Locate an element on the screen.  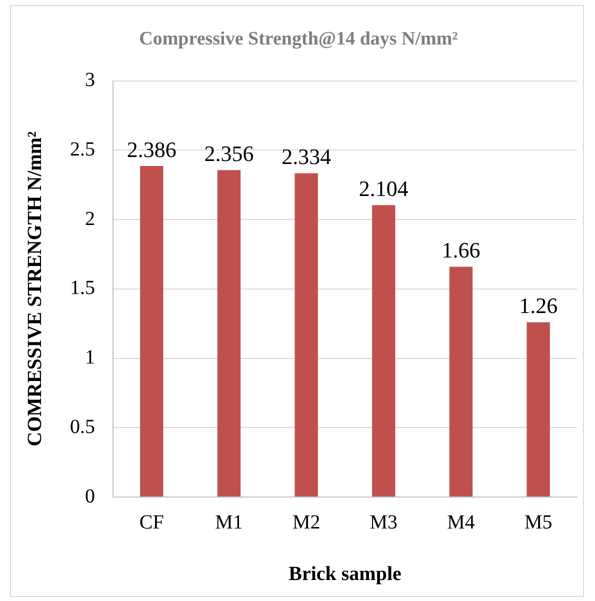
data-label: 2.104 is located at coordinates (383, 188).